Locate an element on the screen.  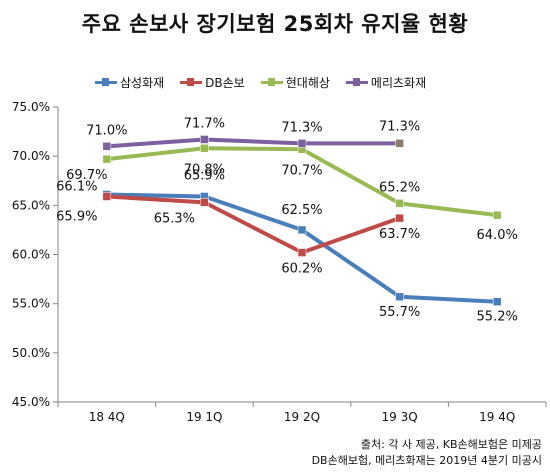
legend-swatch-meritz is located at coordinates (356, 82).